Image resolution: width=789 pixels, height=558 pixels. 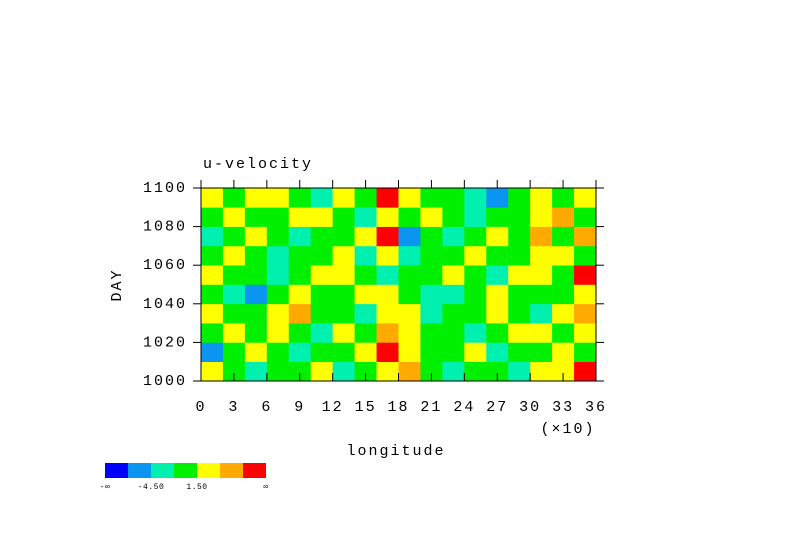 What do you see at coordinates (563, 407) in the screenshot?
I see `x-tick-label: 33` at bounding box center [563, 407].